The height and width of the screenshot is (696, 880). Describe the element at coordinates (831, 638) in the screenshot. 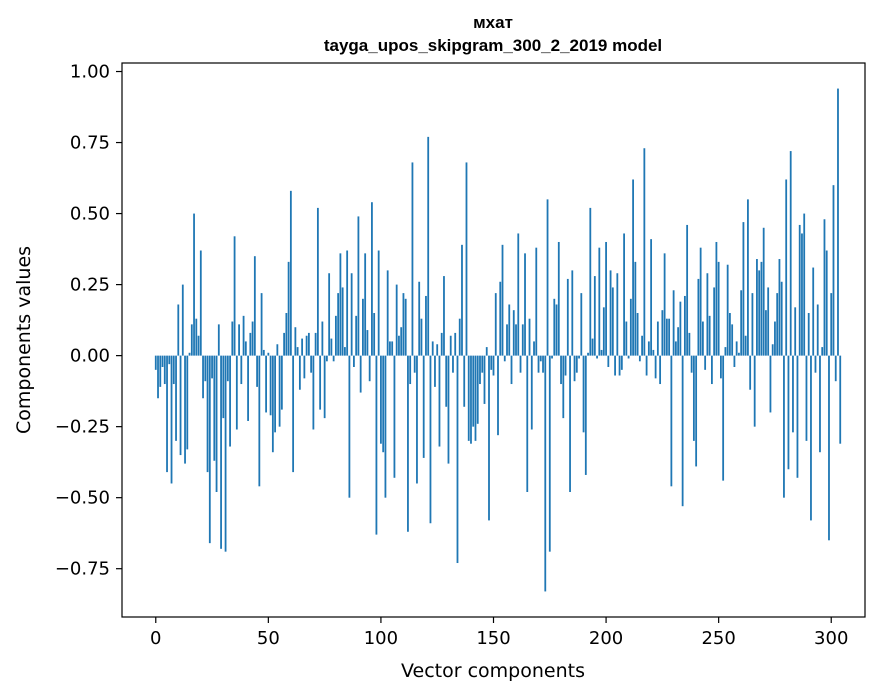

I see `x-tick-label: 300` at that location.